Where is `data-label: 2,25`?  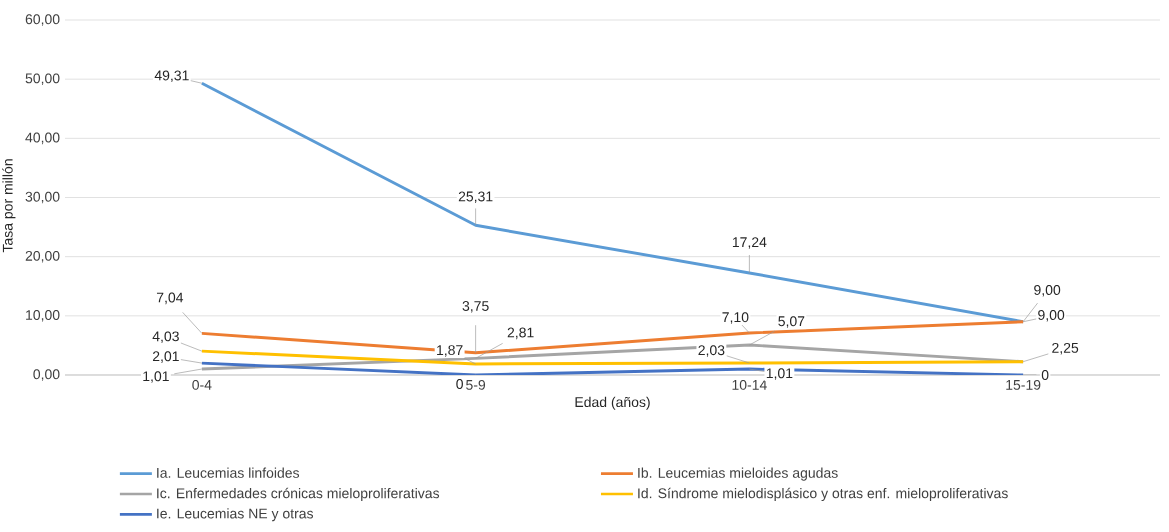 data-label: 2,25 is located at coordinates (1065, 348).